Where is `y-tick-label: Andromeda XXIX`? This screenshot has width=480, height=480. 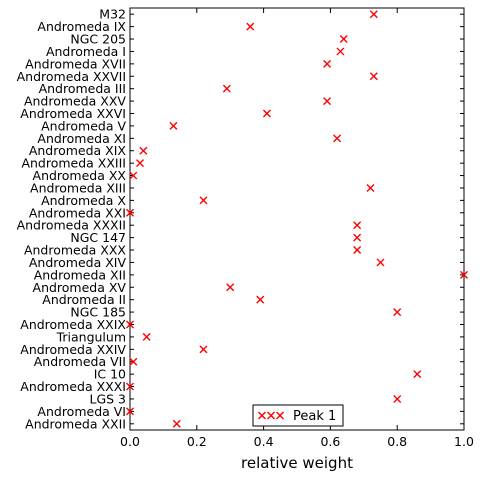 y-tick-label: Andromeda XXIX is located at coordinates (73, 324).